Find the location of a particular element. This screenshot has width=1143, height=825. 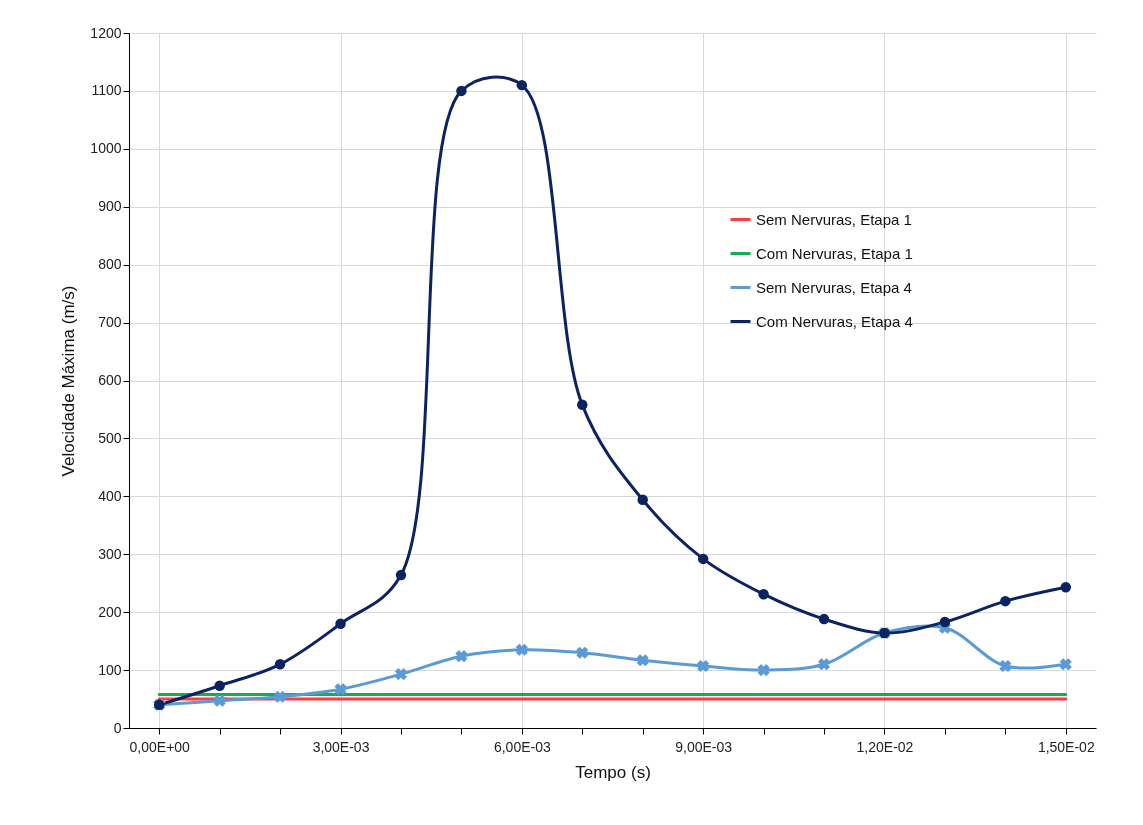

y-tick-label: 0 is located at coordinates (117, 727).